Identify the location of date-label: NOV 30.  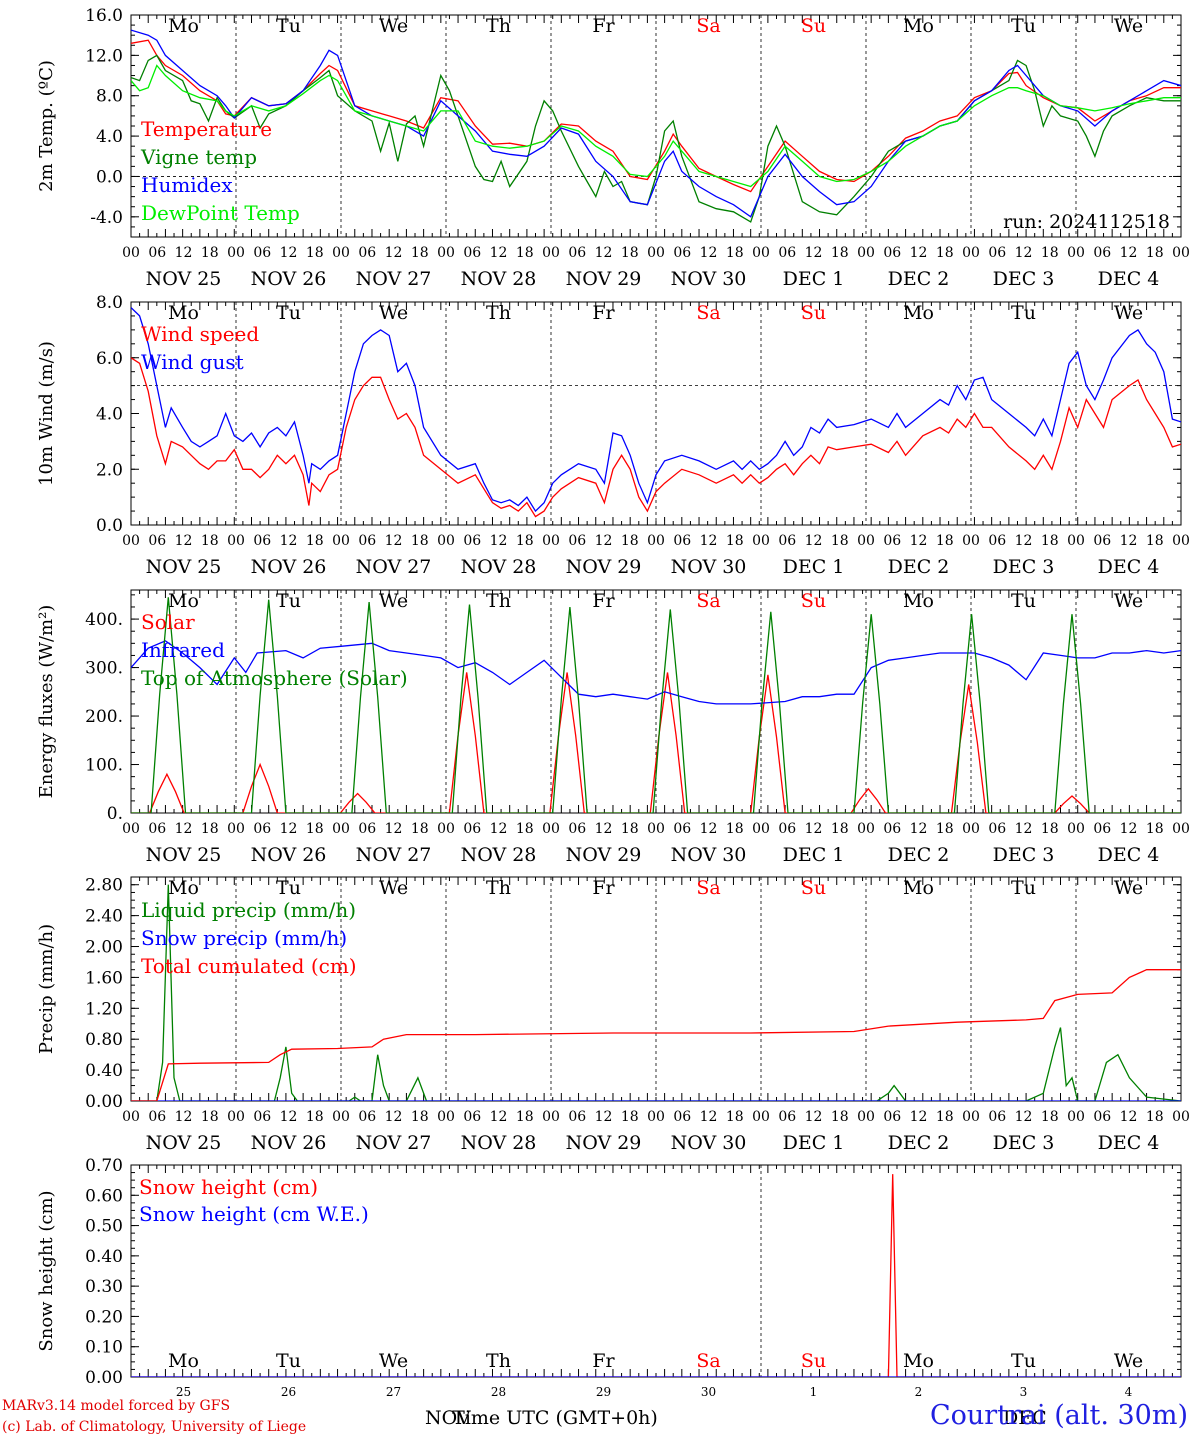
(709, 279).